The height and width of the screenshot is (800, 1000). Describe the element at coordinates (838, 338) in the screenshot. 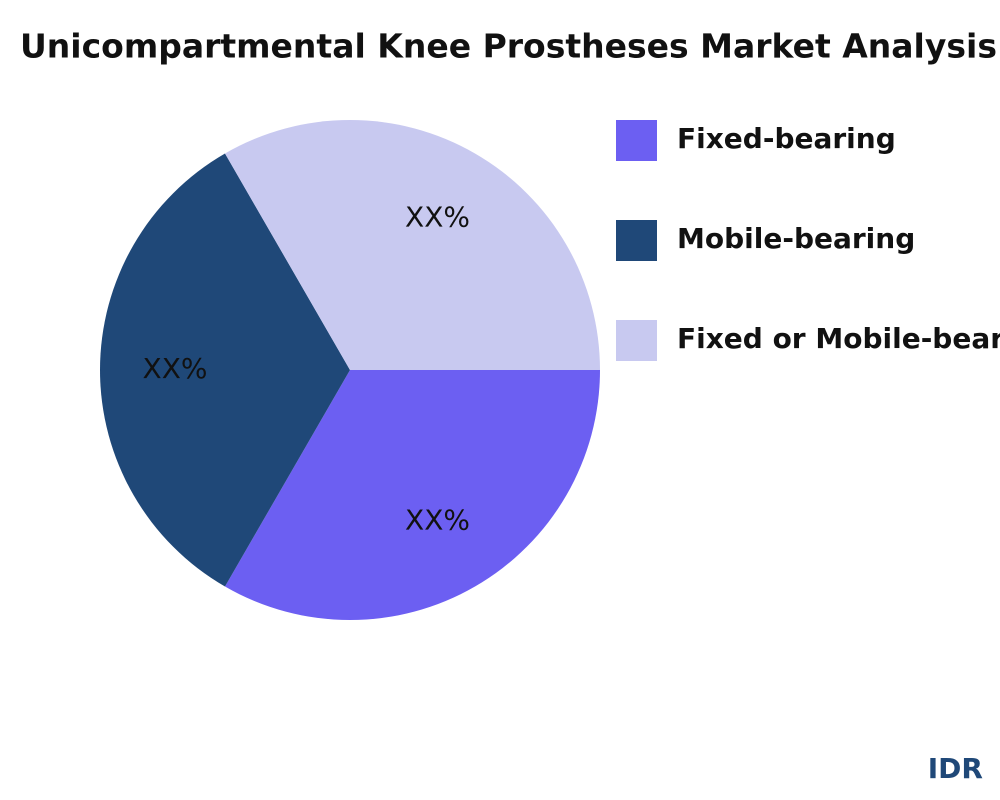

I see `legend-label: Fixed or Mobile-bearing` at that location.